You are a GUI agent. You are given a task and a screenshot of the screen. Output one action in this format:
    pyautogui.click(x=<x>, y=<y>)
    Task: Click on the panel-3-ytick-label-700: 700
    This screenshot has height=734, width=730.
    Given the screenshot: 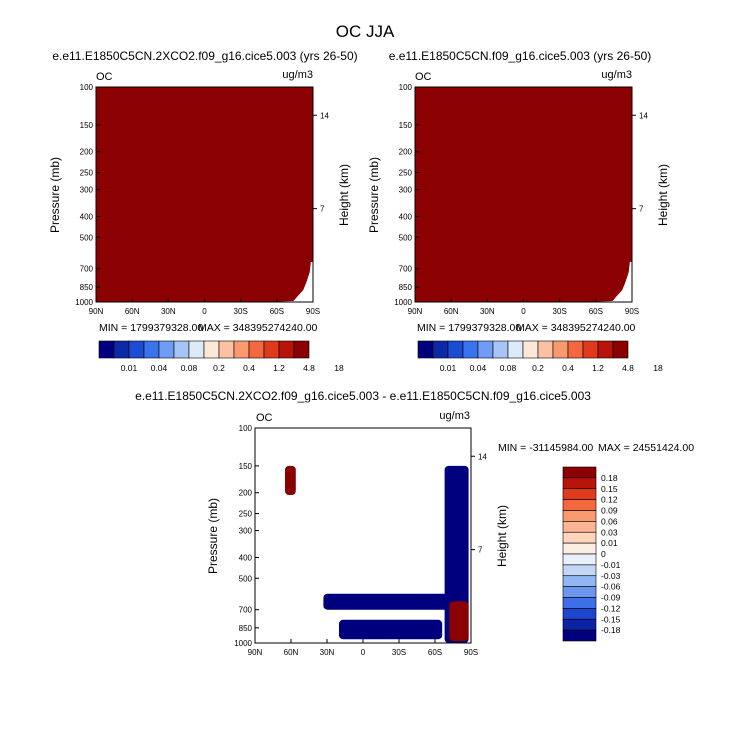 What is the action you would take?
    pyautogui.click(x=246, y=610)
    